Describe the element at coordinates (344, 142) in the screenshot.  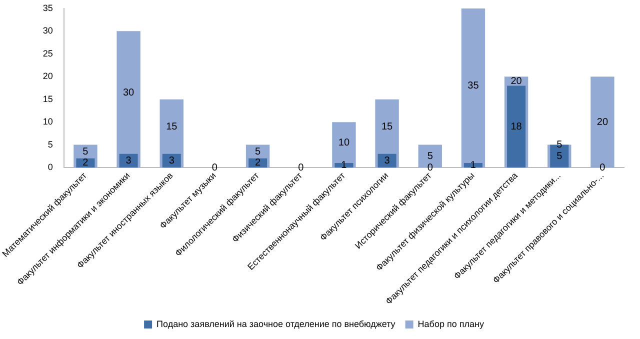
I see `data-label: 10` at that location.